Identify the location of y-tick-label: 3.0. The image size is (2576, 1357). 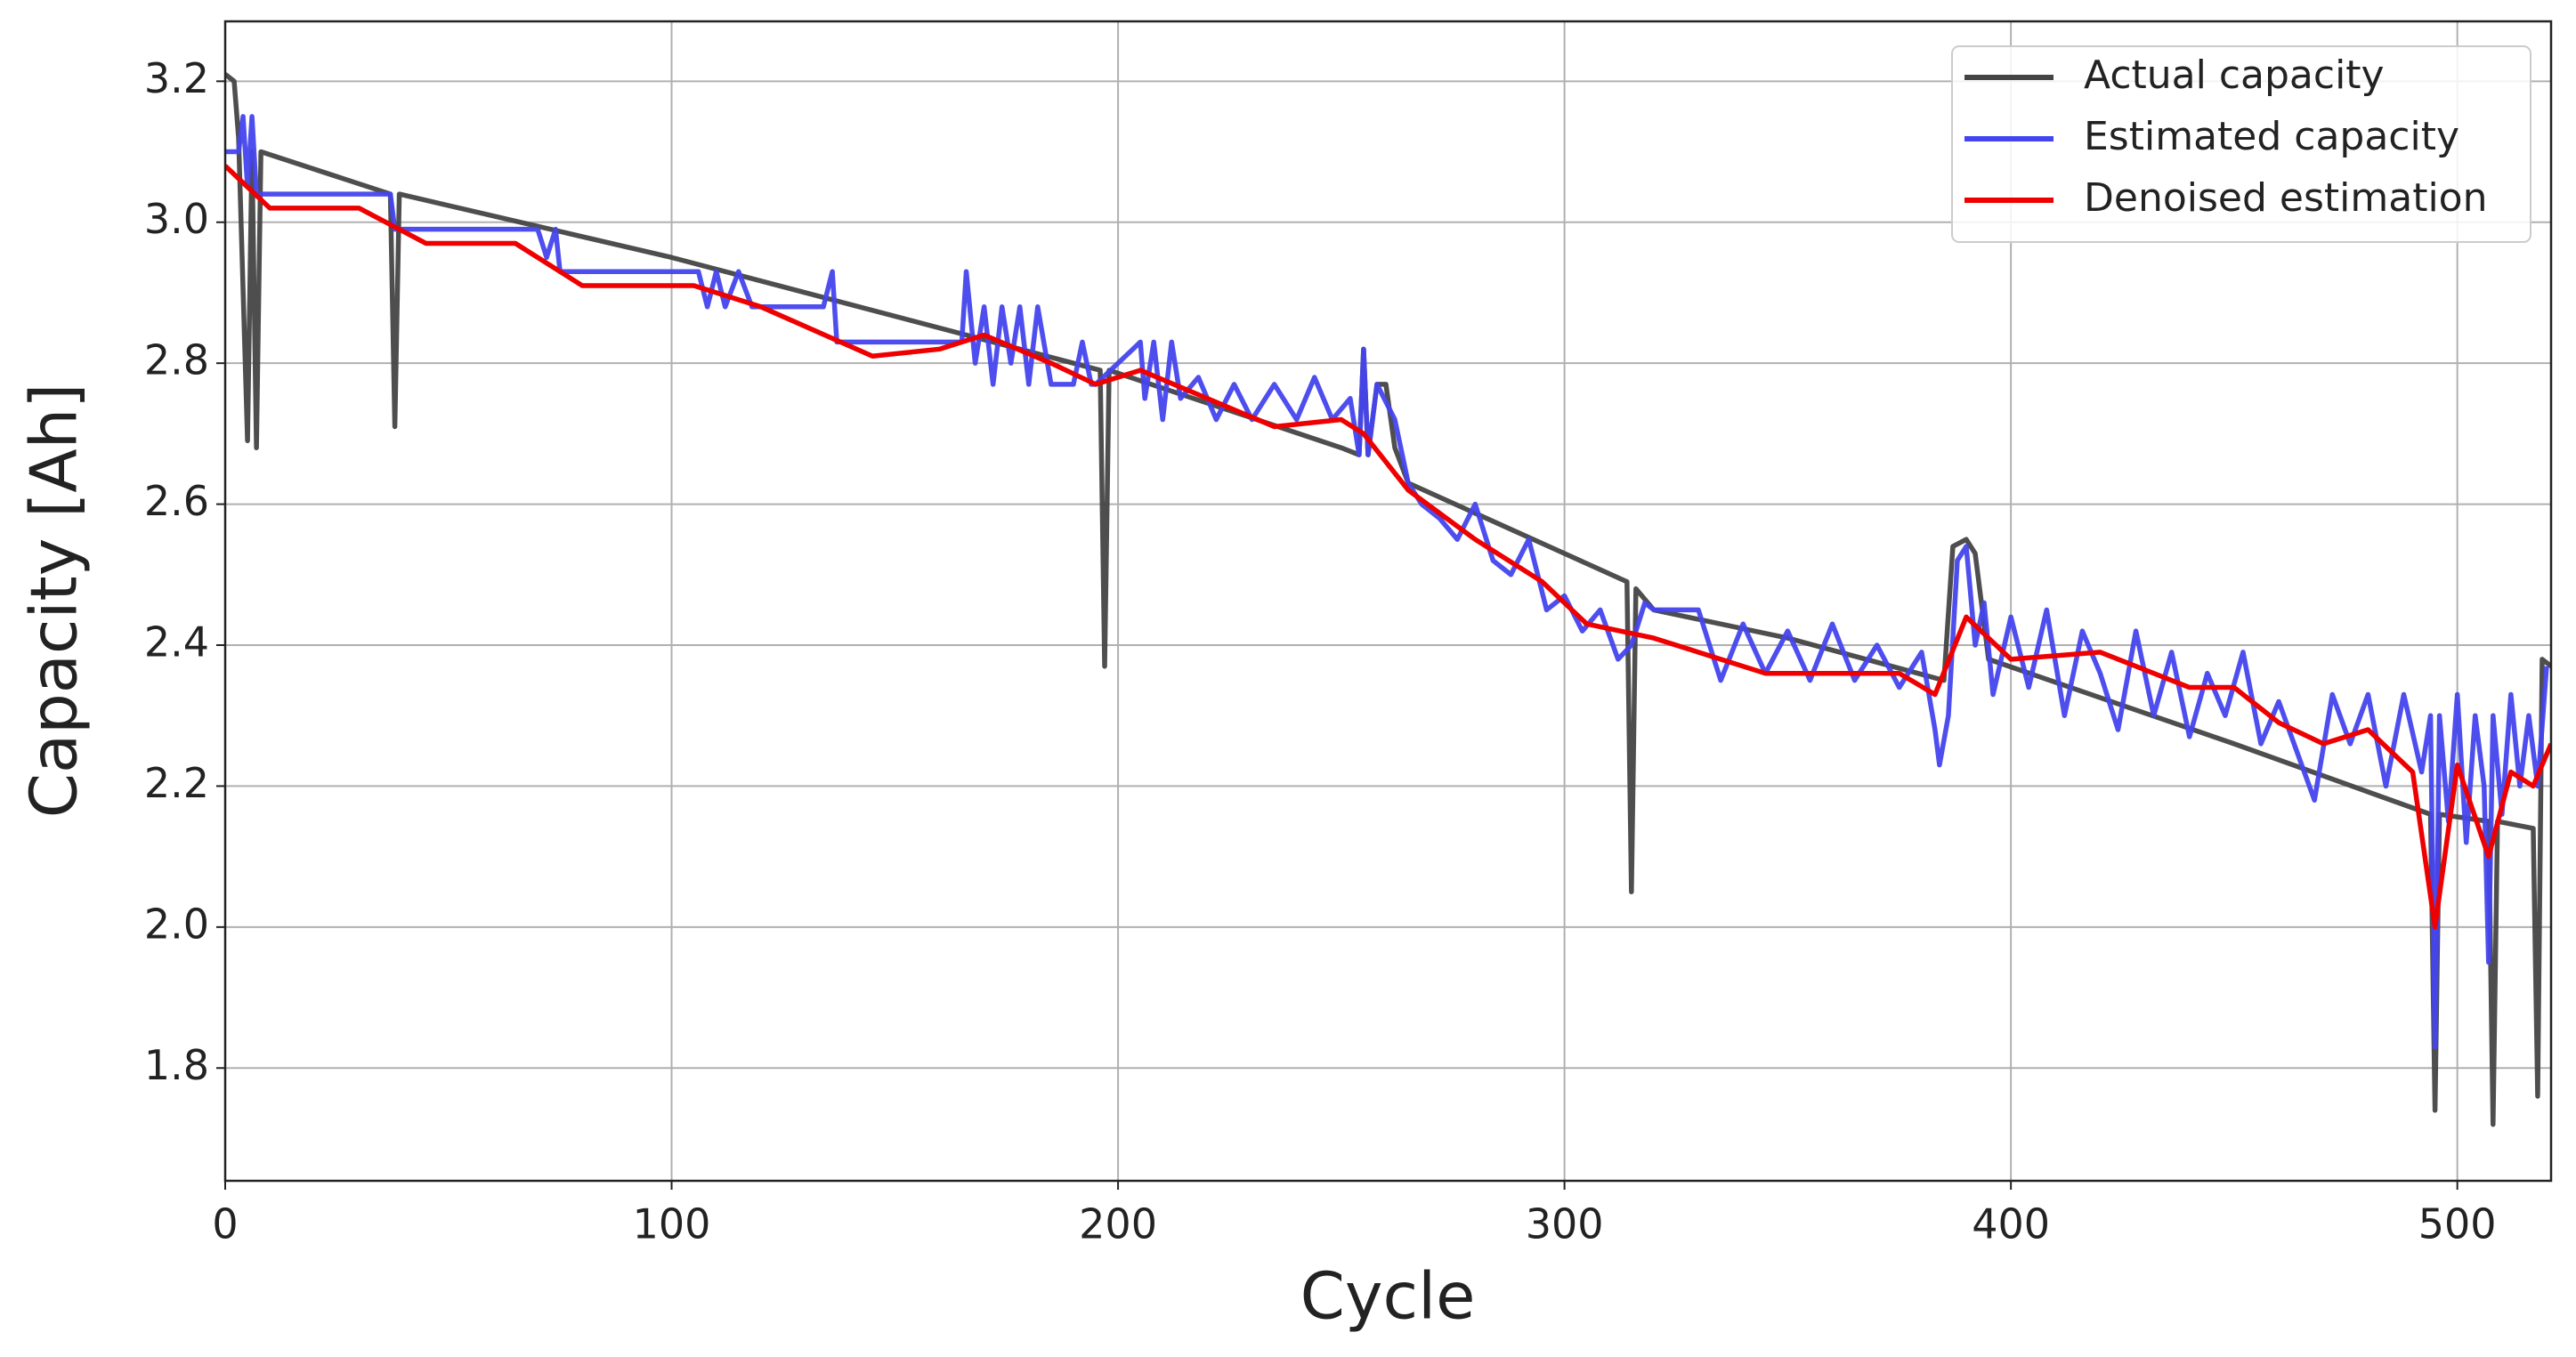
(177, 219).